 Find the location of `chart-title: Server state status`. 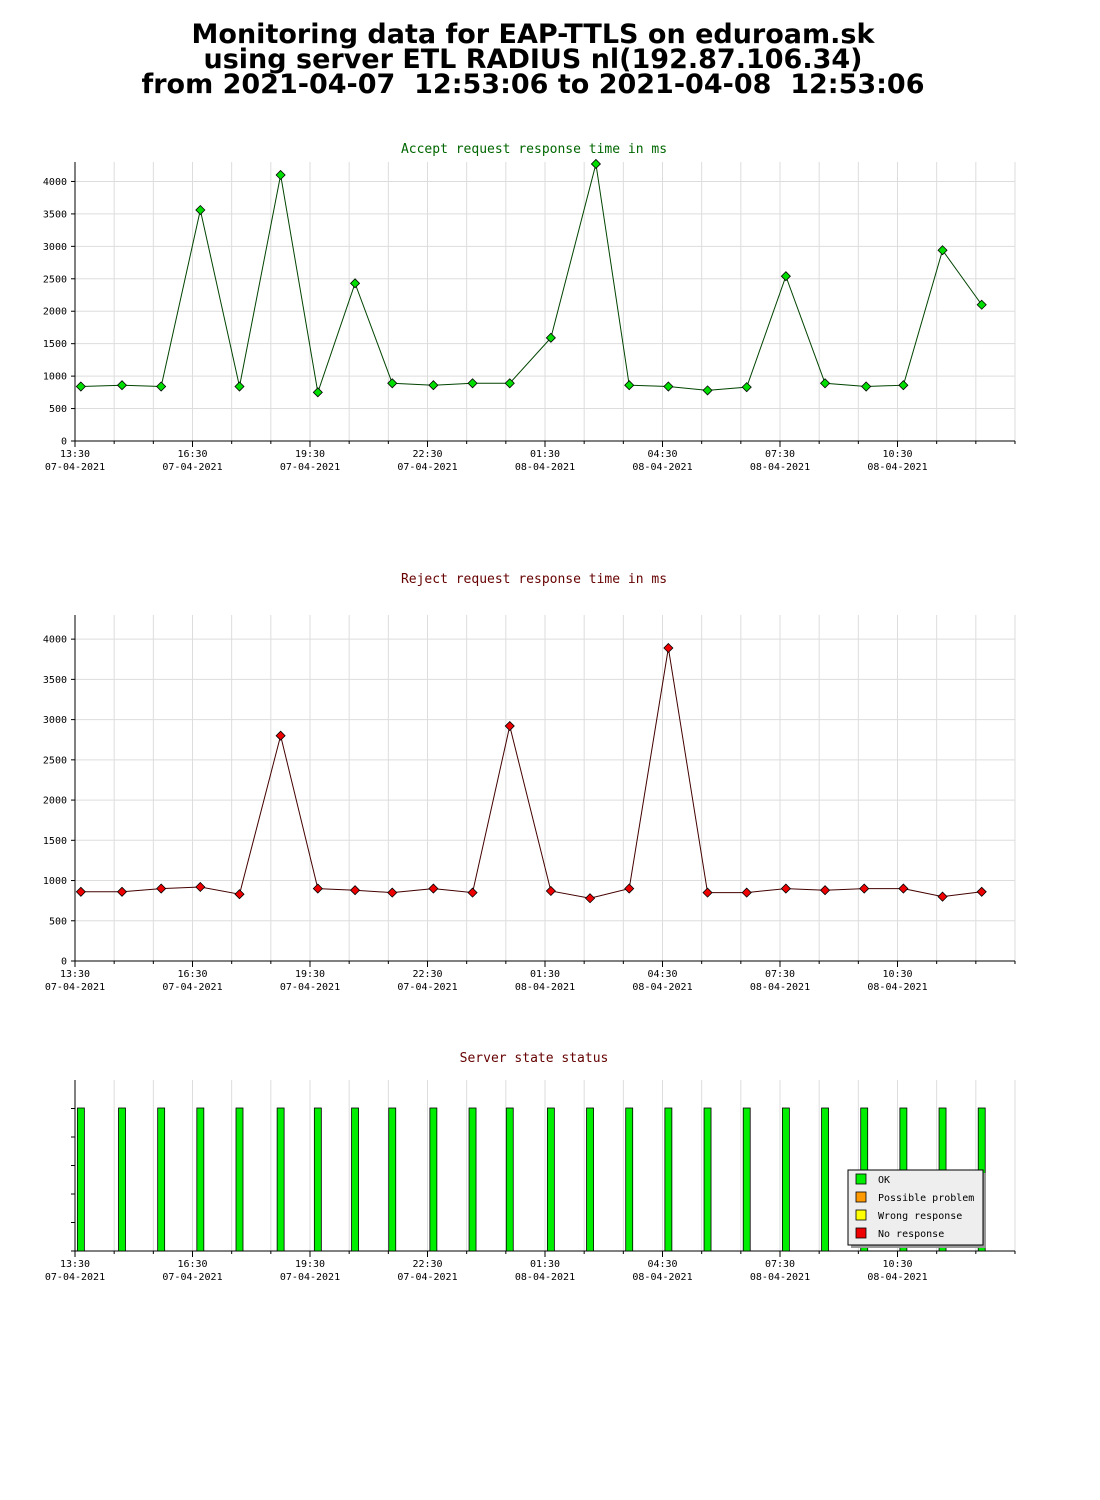

chart-title: Server state status is located at coordinates (534, 1058).